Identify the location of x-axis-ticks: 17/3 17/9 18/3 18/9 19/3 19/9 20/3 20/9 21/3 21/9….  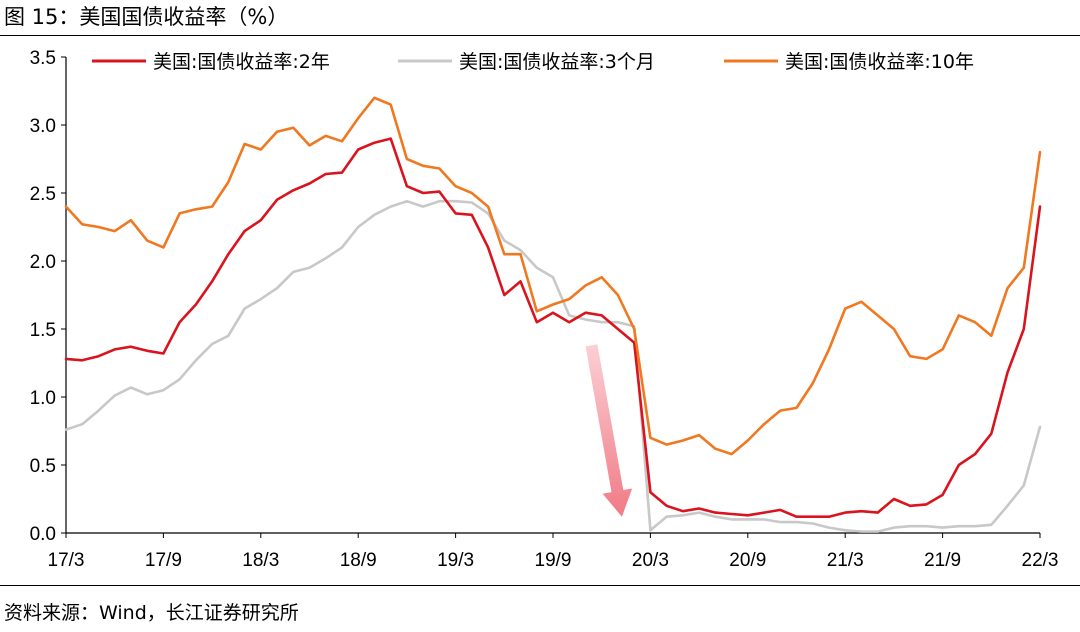
(553, 552).